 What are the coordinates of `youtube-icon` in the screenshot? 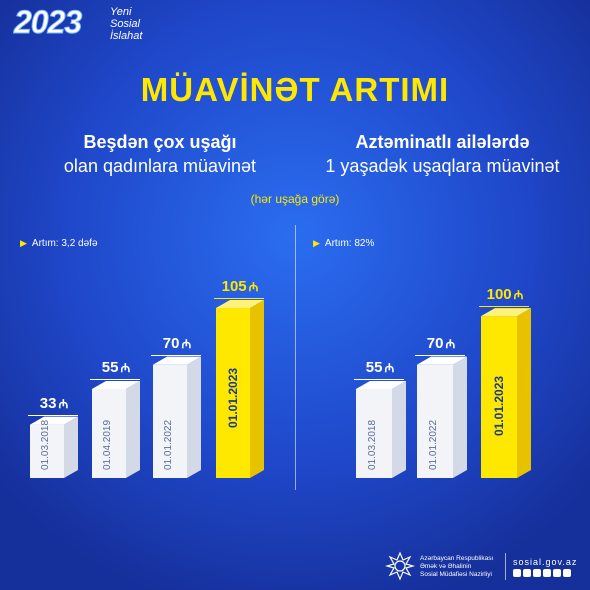 It's located at (547, 573).